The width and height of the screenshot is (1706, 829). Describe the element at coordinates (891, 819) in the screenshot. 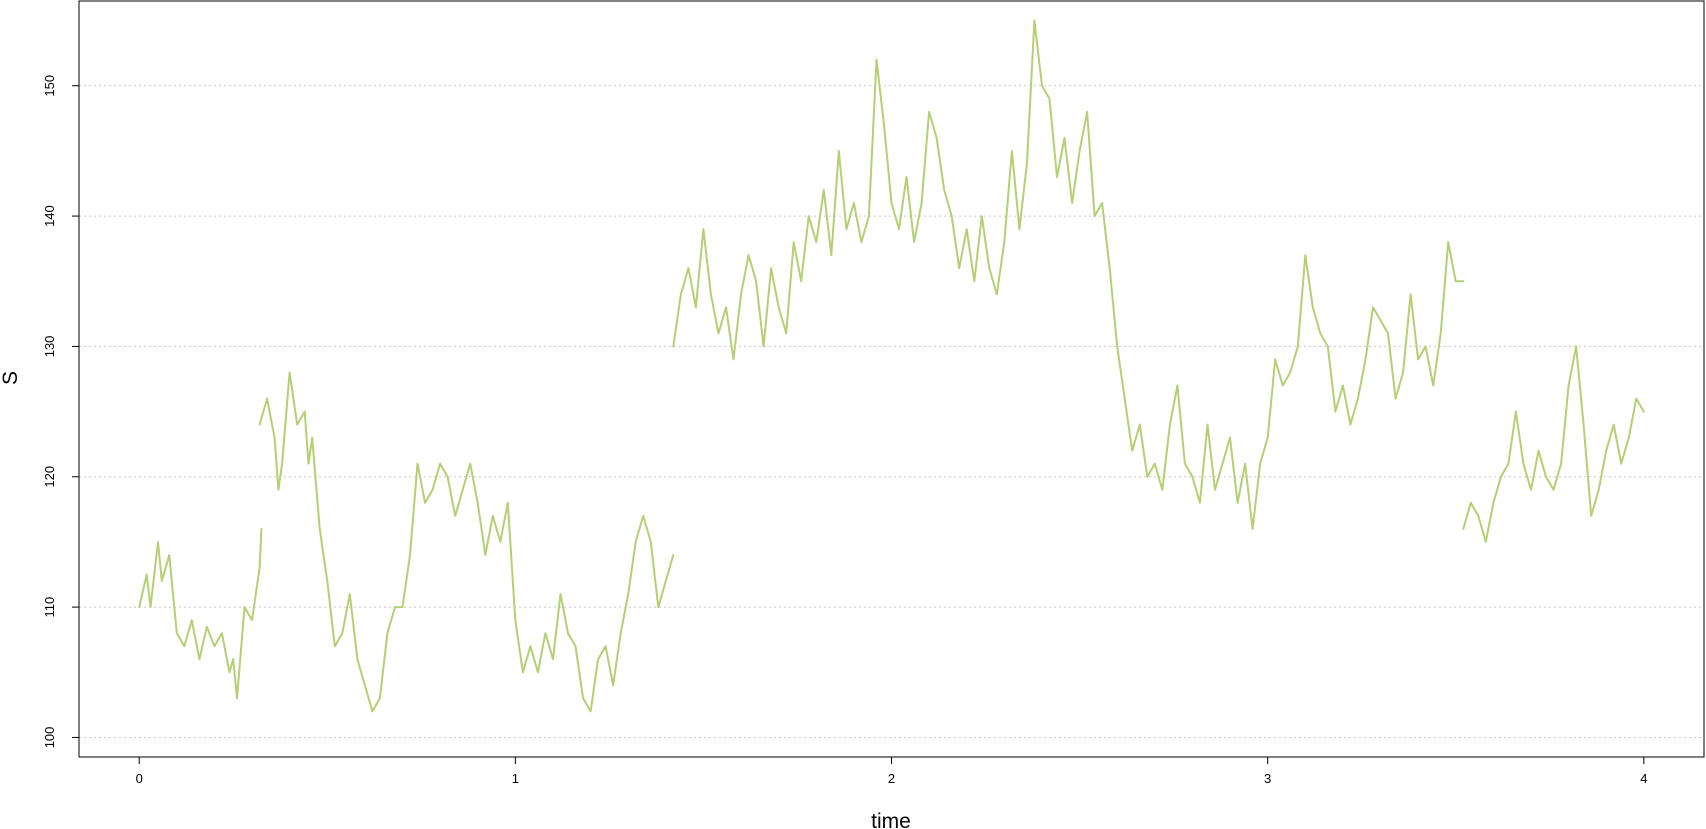

I see `x-axis-title: time` at that location.